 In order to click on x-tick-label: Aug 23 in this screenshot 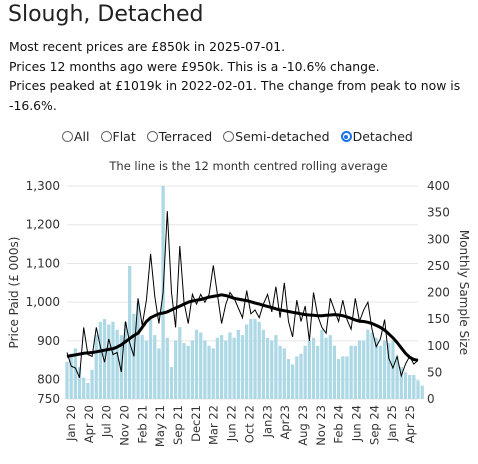, I will do `click(303, 425)`.